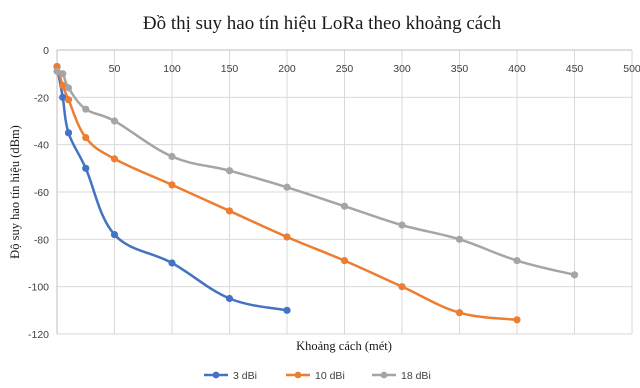 The width and height of the screenshot is (640, 388). What do you see at coordinates (38, 335) in the screenshot?
I see `y-tick-label: -120` at bounding box center [38, 335].